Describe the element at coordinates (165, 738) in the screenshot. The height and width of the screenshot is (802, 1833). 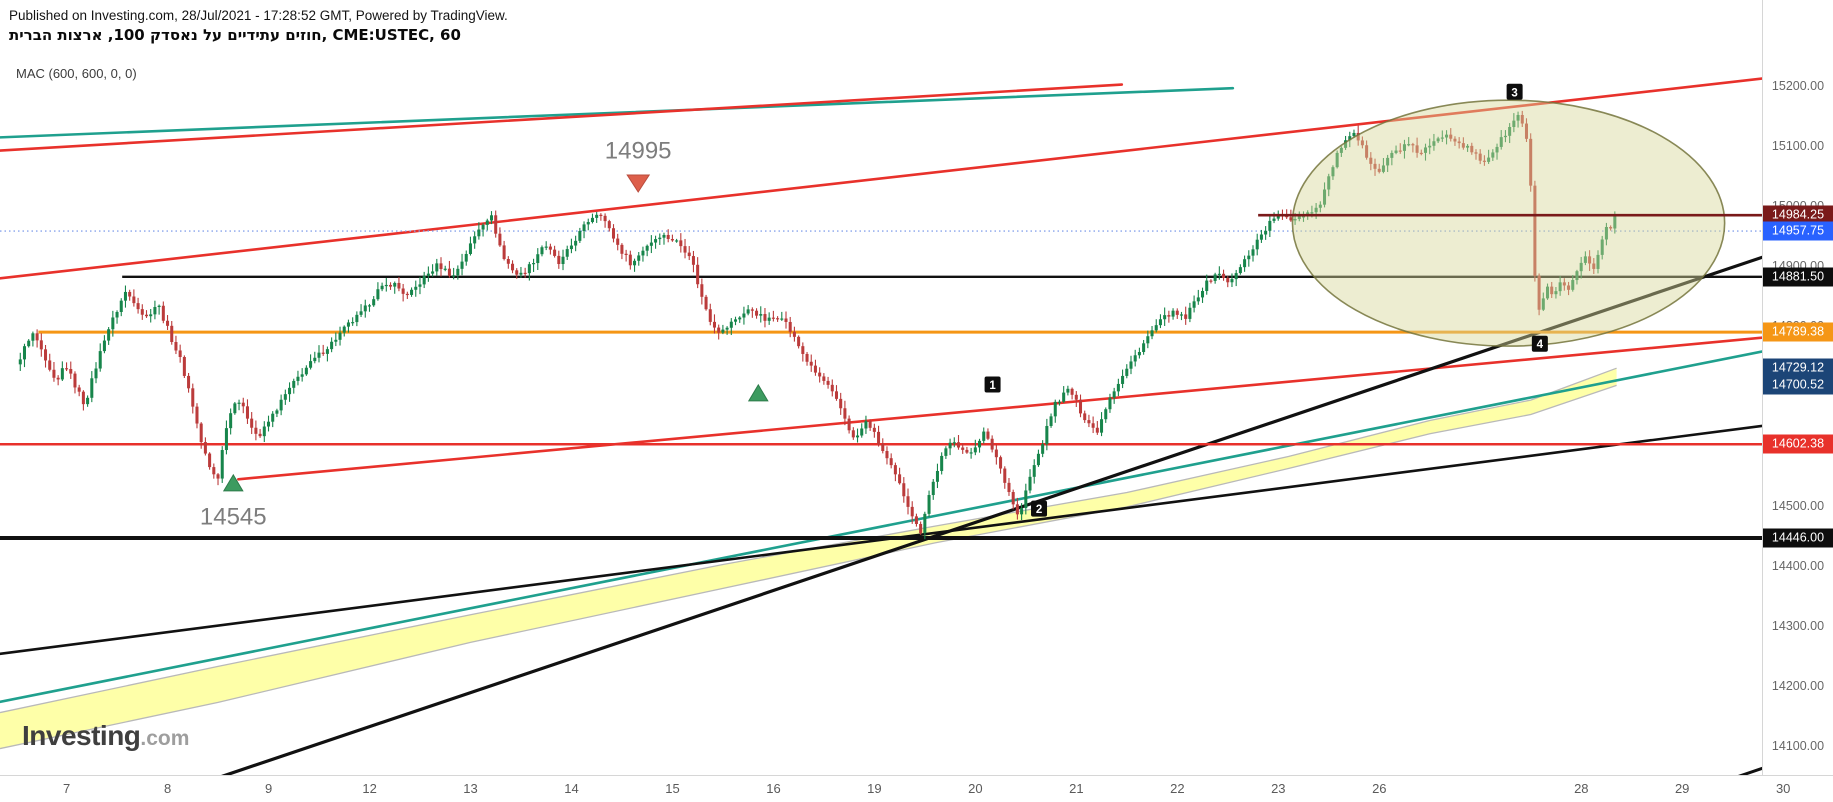
I see `investing-logo-suffix: .com` at that location.